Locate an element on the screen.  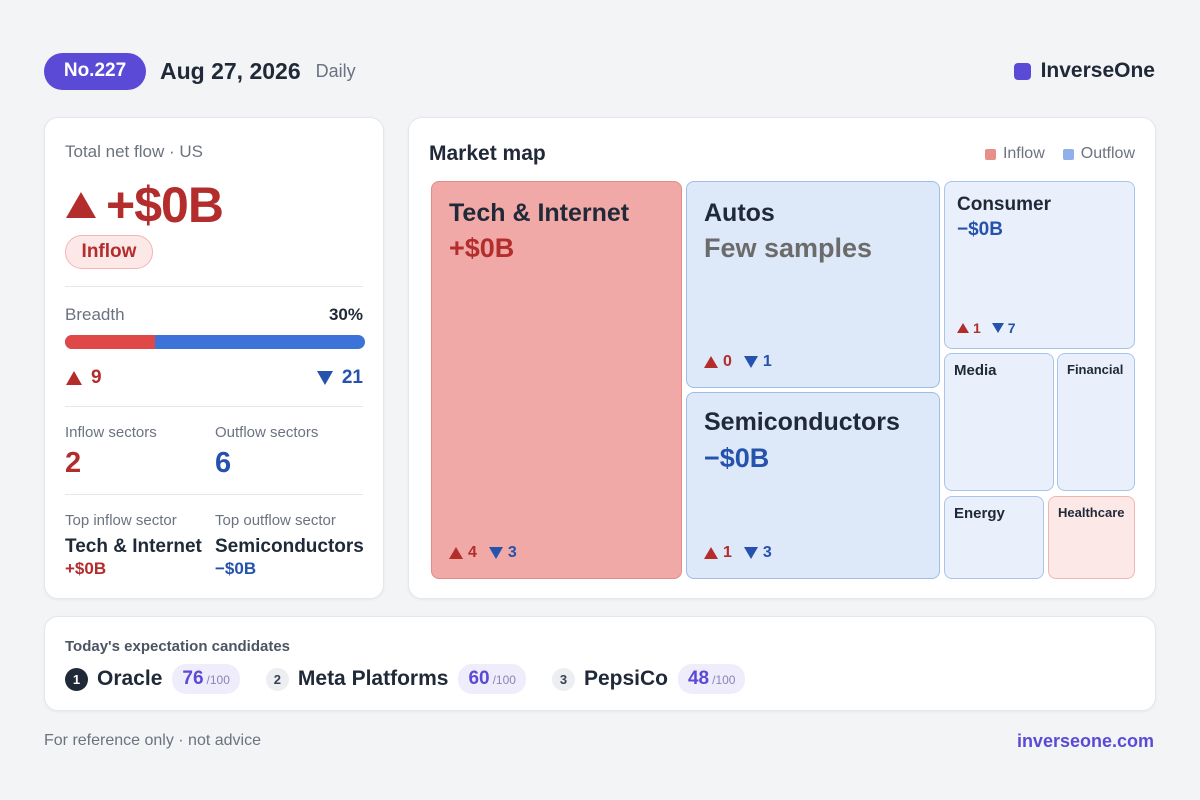
tile-tech-internet: Tech & Internet +$0B 4 3 is located at coordinates (556, 380).